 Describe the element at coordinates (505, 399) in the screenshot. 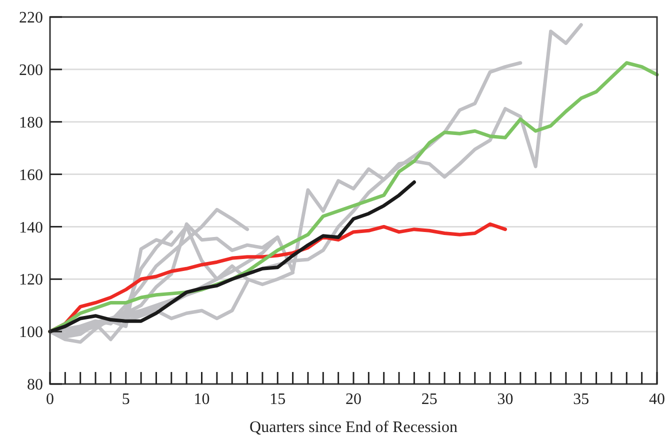

I see `x-tick-label: 30` at that location.